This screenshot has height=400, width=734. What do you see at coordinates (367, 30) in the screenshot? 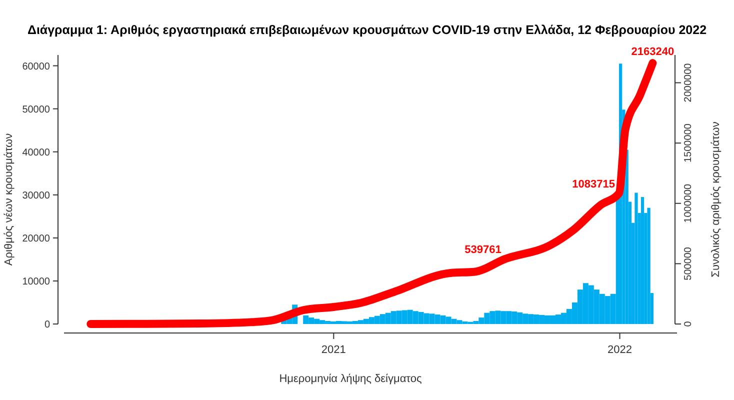
I see `chart-title: Διάγραμμα 1: Αριθμός εργαστηριακά επιβεβαιωμένων κρουσμάτων COVID-19 στην Ελλάδα, 12 Φεβρουαρίου 2022` at bounding box center [367, 30].